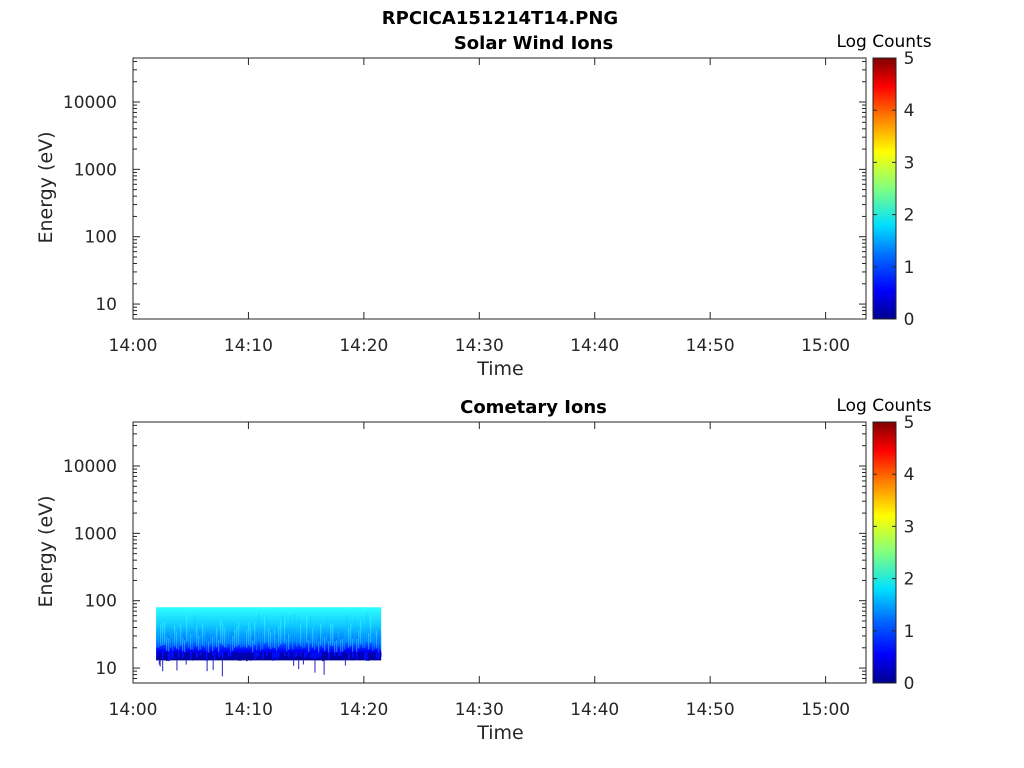  Describe the element at coordinates (500, 18) in the screenshot. I see `figure-title: RPCICA151214T14.PNG` at that location.